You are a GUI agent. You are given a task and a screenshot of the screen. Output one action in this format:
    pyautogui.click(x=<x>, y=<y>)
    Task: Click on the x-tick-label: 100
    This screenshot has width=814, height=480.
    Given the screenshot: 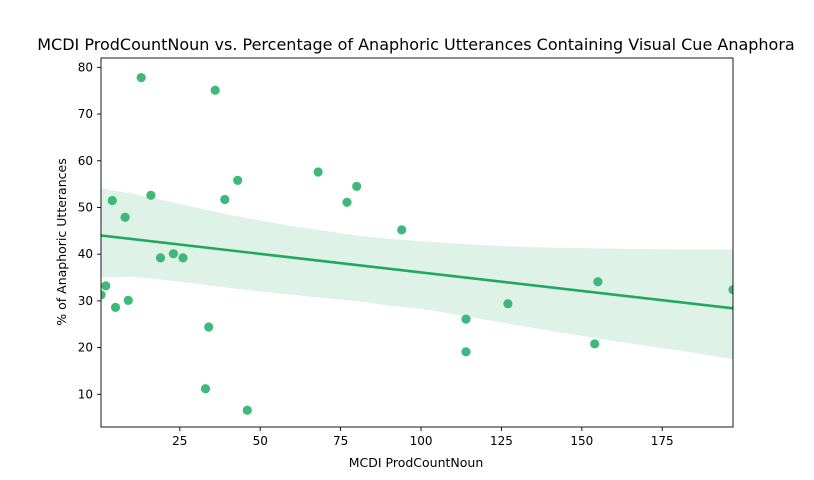 What is the action you would take?
    pyautogui.click(x=421, y=441)
    